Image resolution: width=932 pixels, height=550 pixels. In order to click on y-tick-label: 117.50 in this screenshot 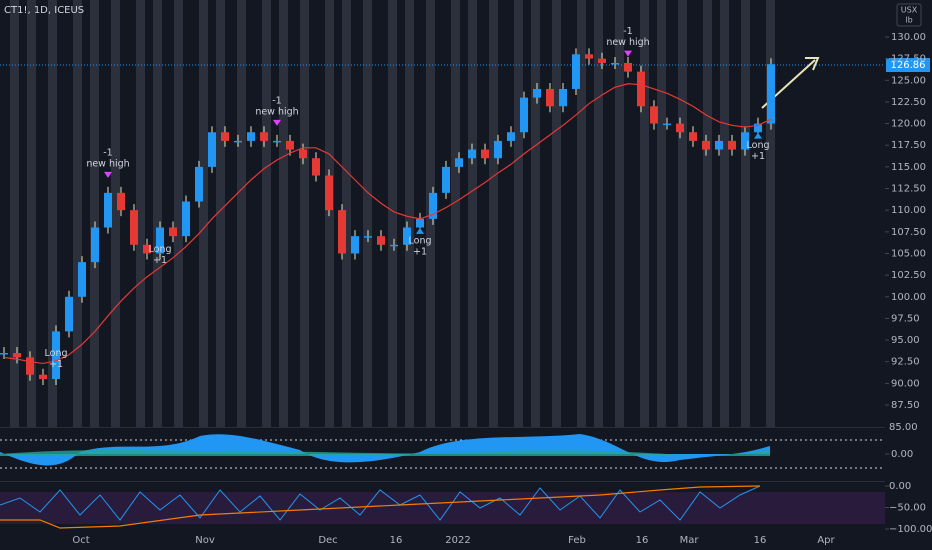, I will do `click(908, 145)`.